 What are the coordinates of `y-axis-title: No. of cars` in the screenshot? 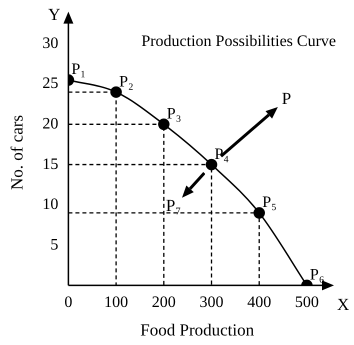 It's located at (17, 152).